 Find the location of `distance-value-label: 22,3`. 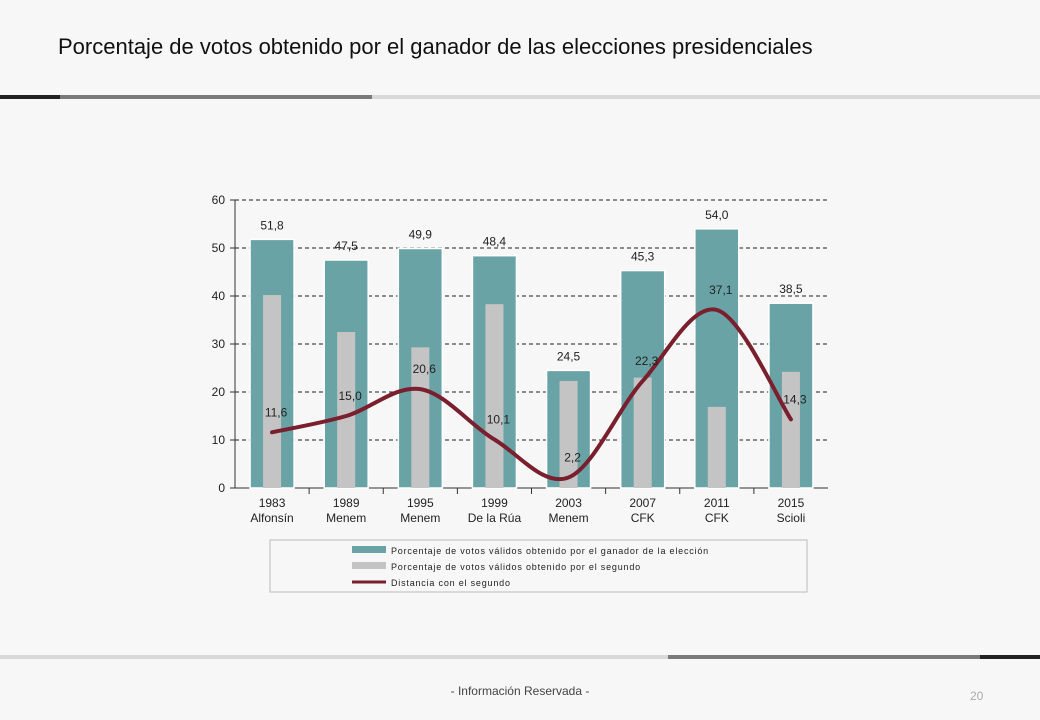

distance-value-label: 22,3 is located at coordinates (647, 361).